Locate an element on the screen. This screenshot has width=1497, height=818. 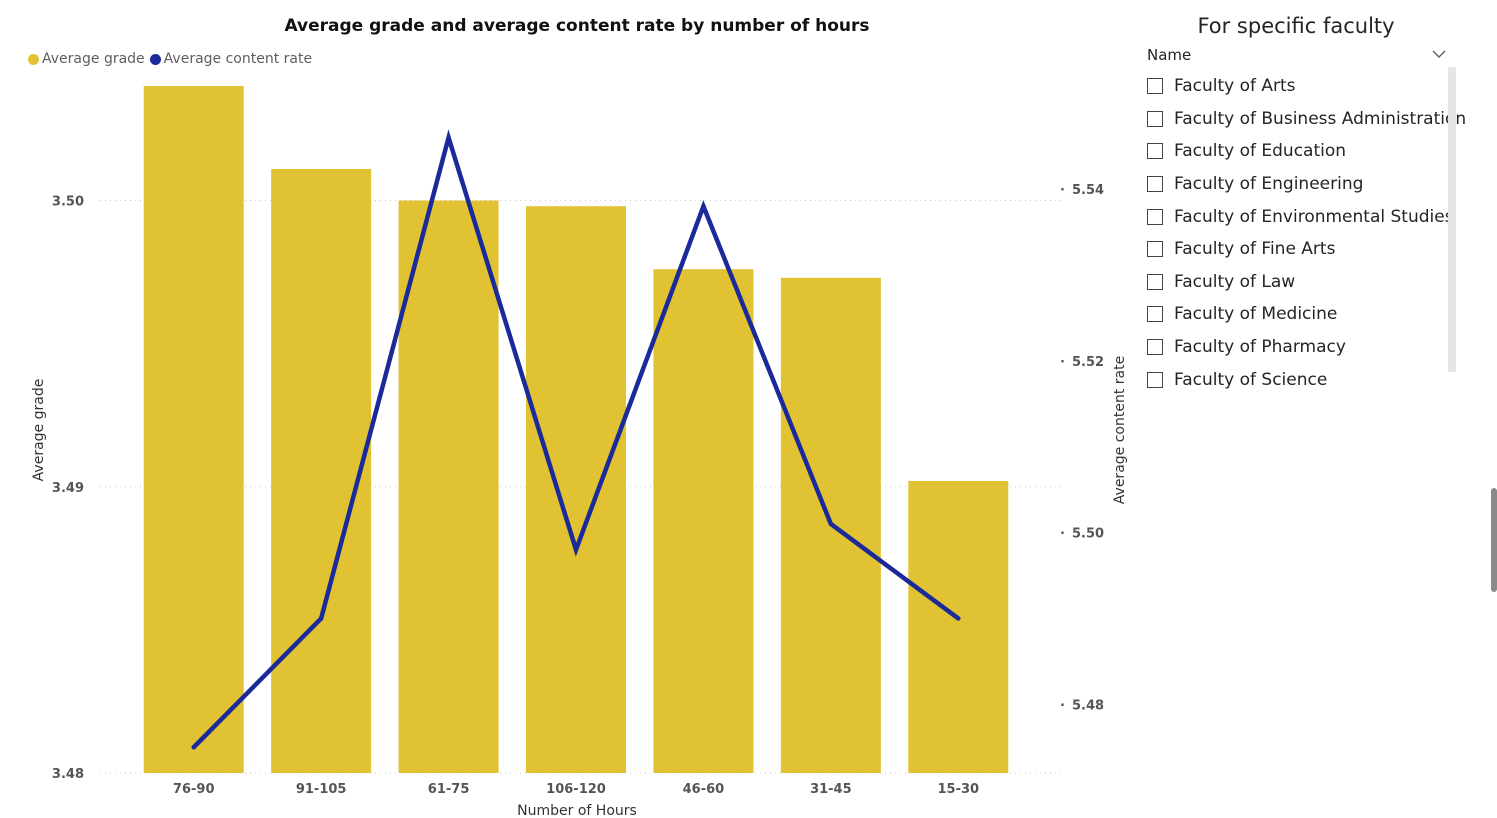
y-tick-label: 3.50 is located at coordinates (68, 202).